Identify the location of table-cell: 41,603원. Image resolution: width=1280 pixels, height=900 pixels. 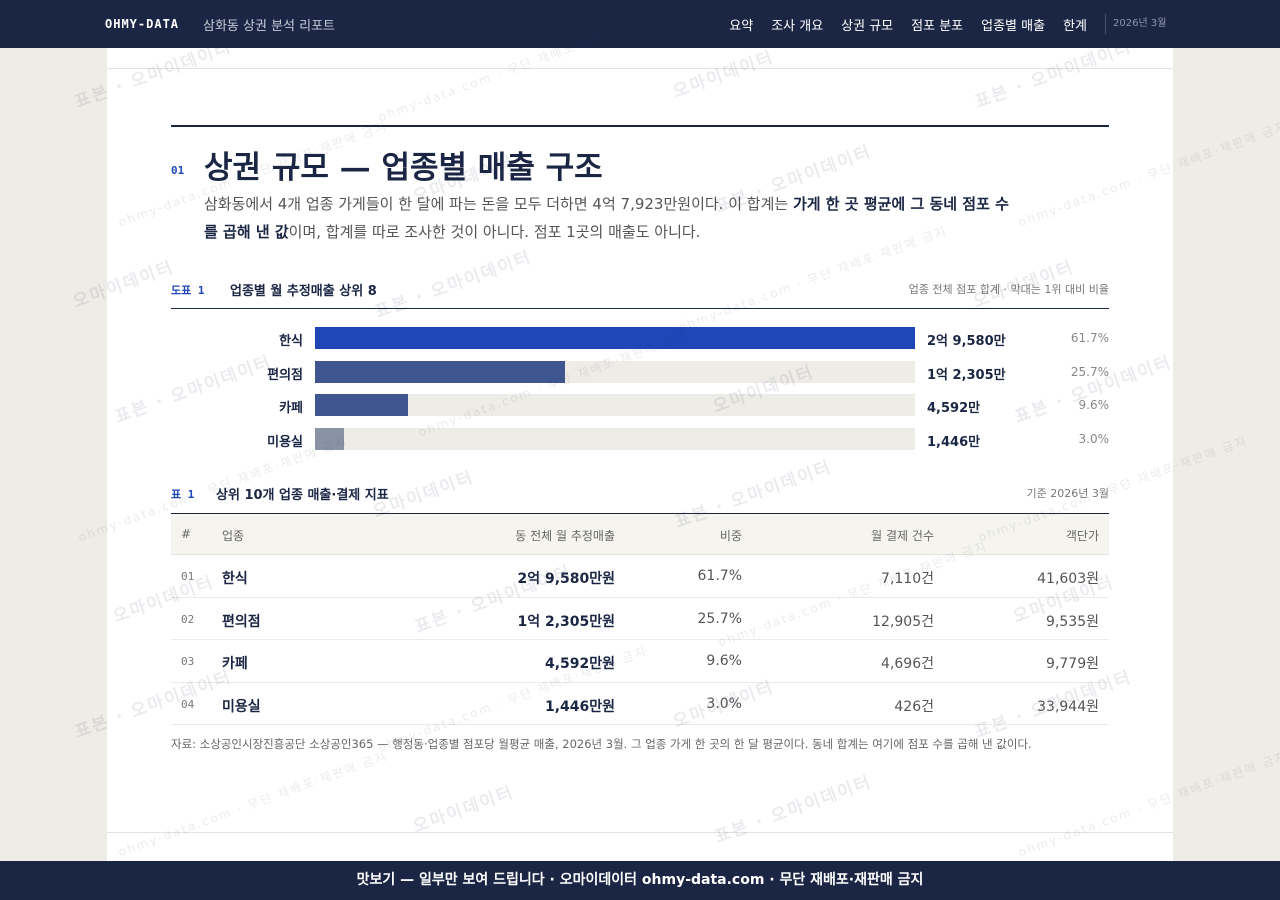
(1068, 579).